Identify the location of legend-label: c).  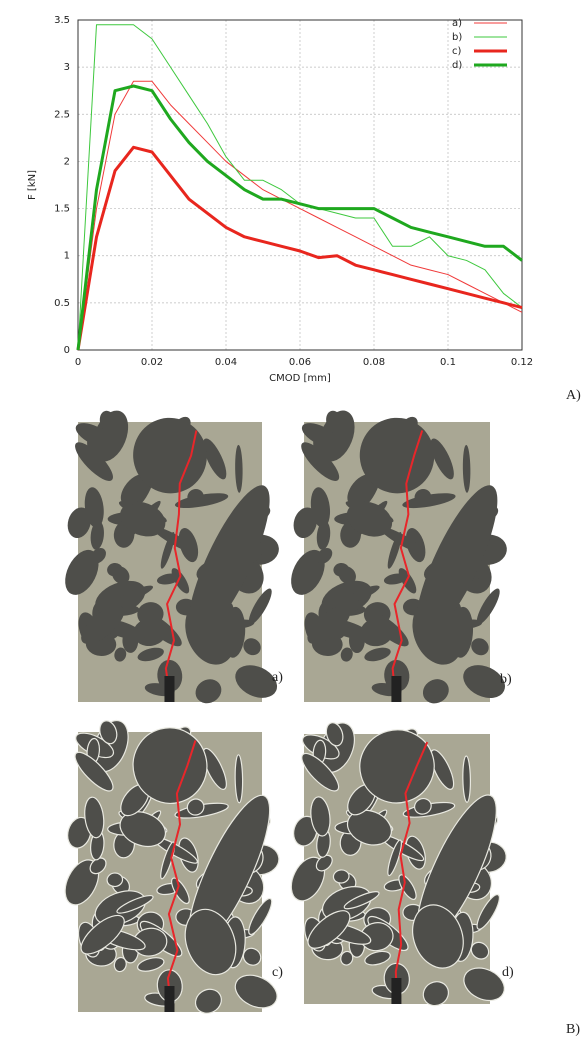
(456, 51).